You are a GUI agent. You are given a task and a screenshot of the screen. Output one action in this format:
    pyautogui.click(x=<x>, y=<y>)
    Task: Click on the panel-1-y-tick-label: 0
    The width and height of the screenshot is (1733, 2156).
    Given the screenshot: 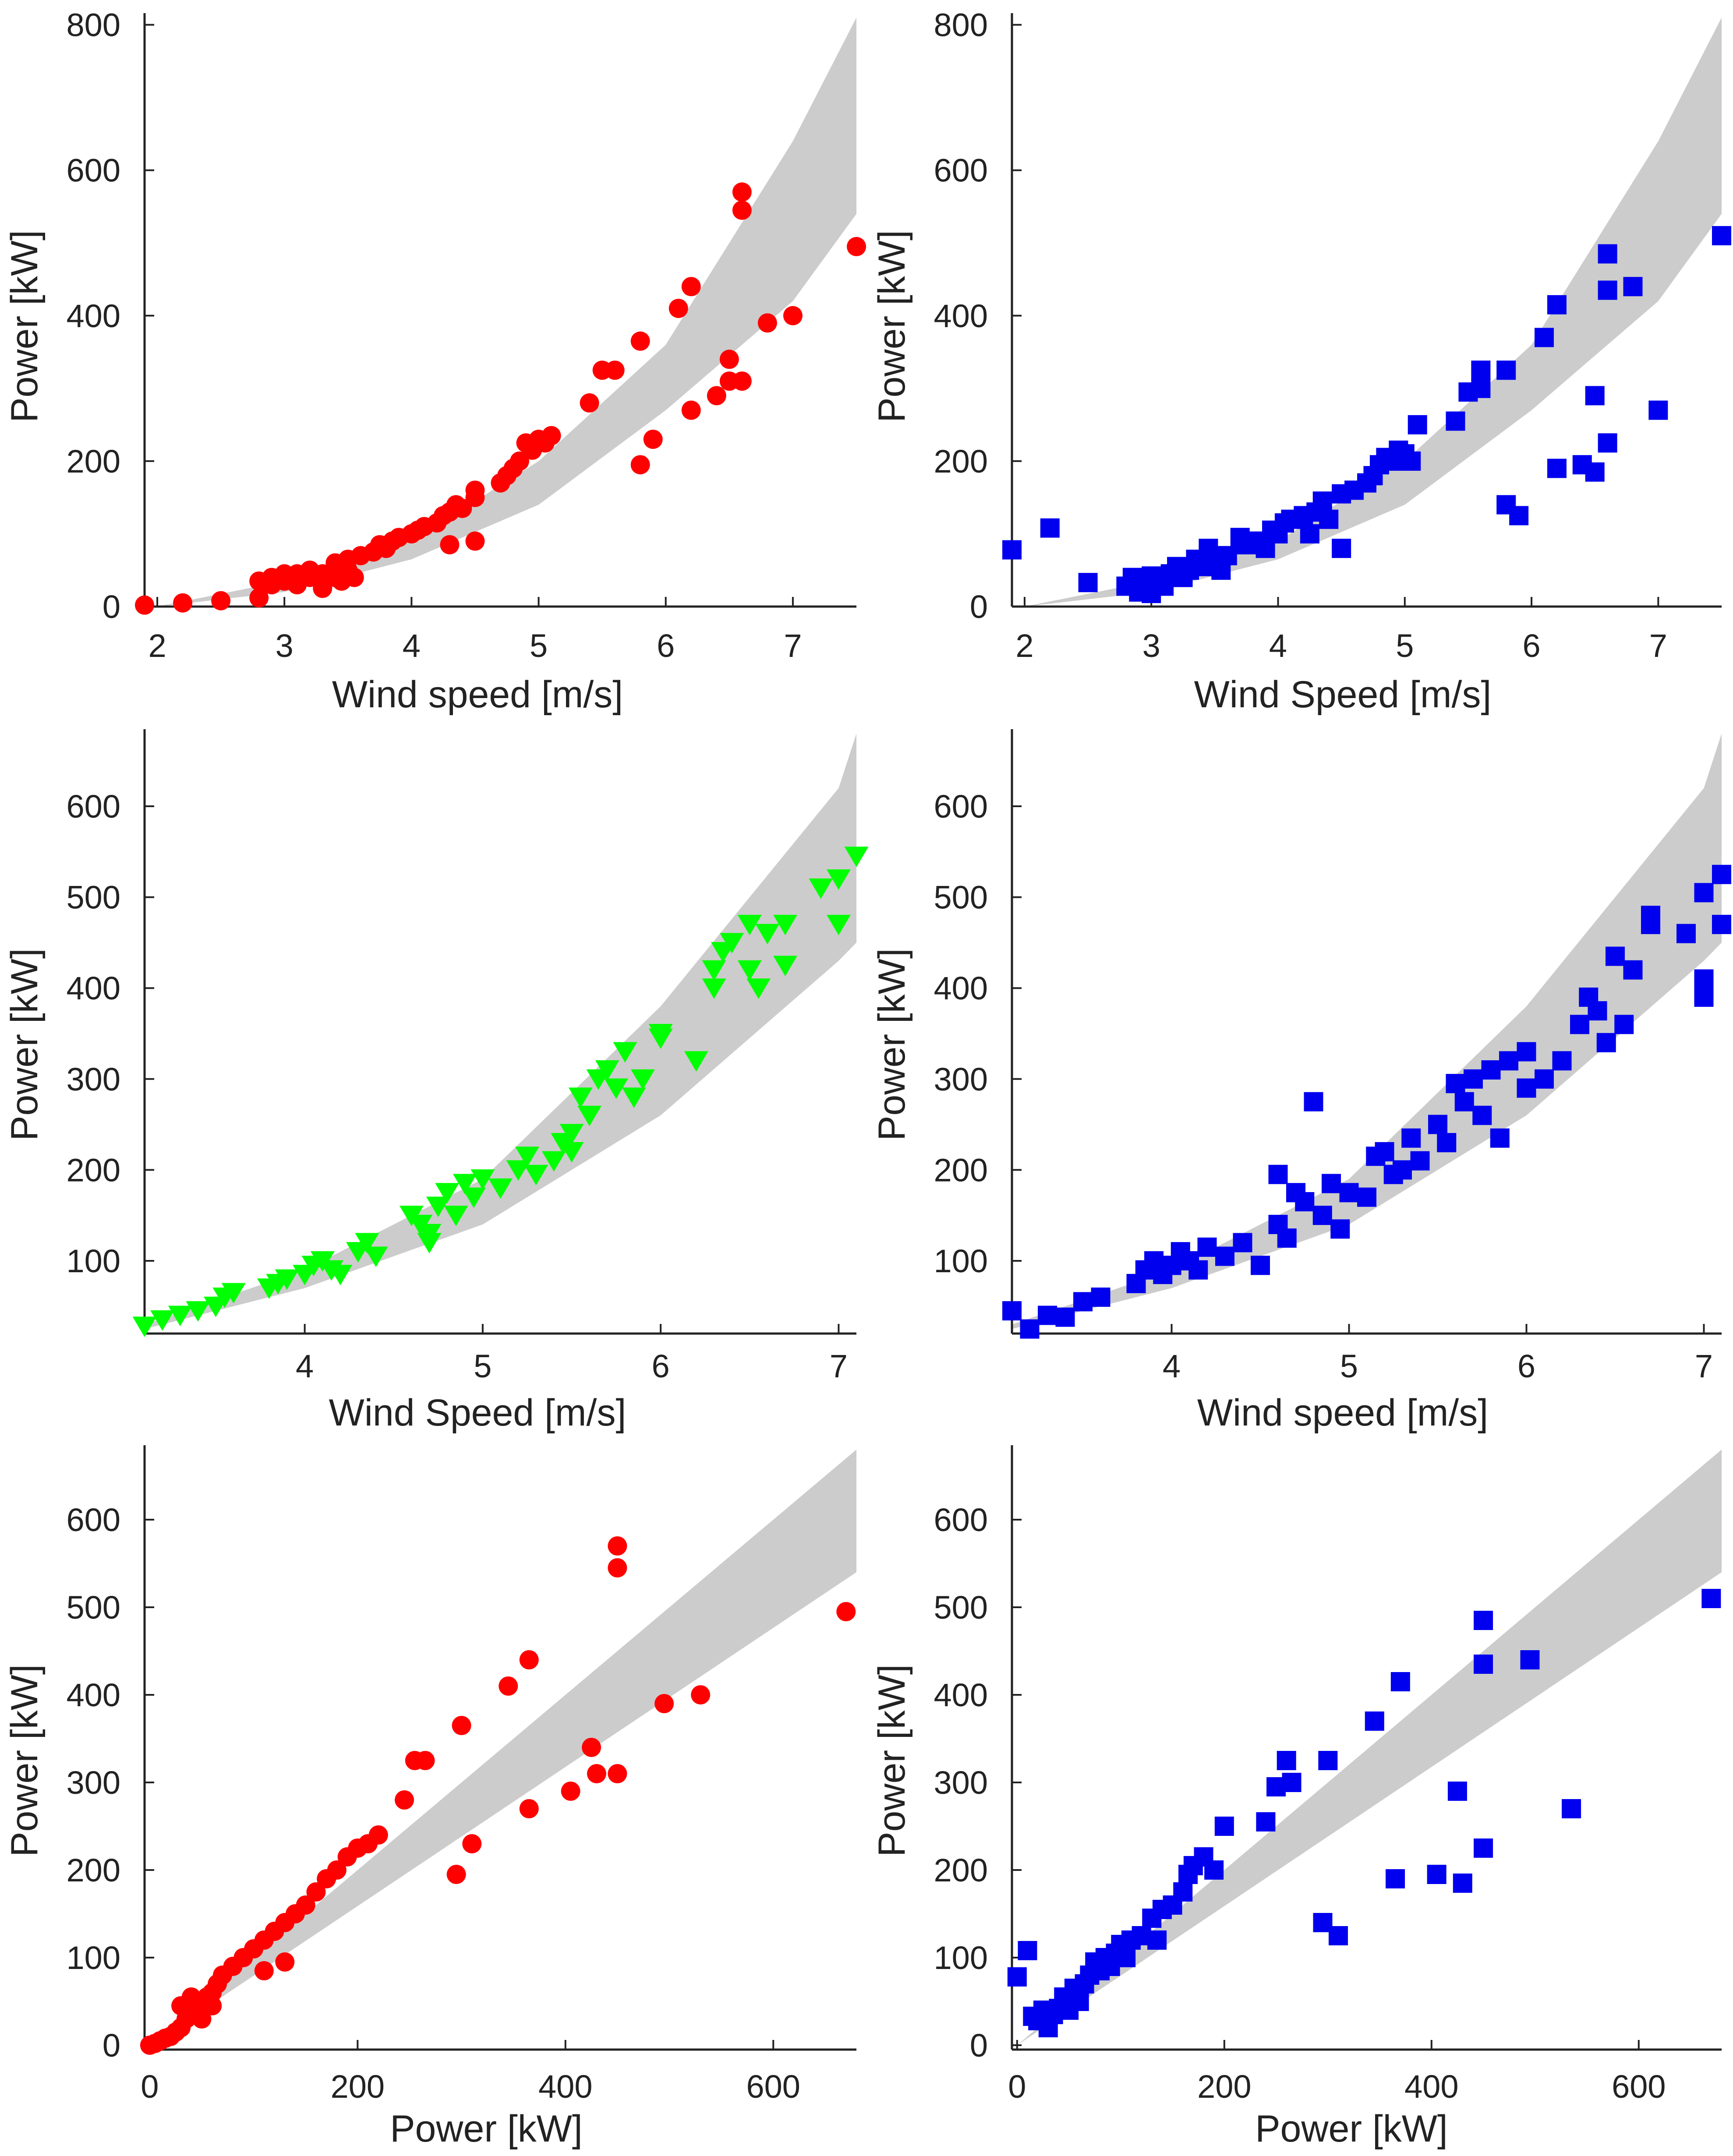 What is the action you would take?
    pyautogui.click(x=111, y=607)
    